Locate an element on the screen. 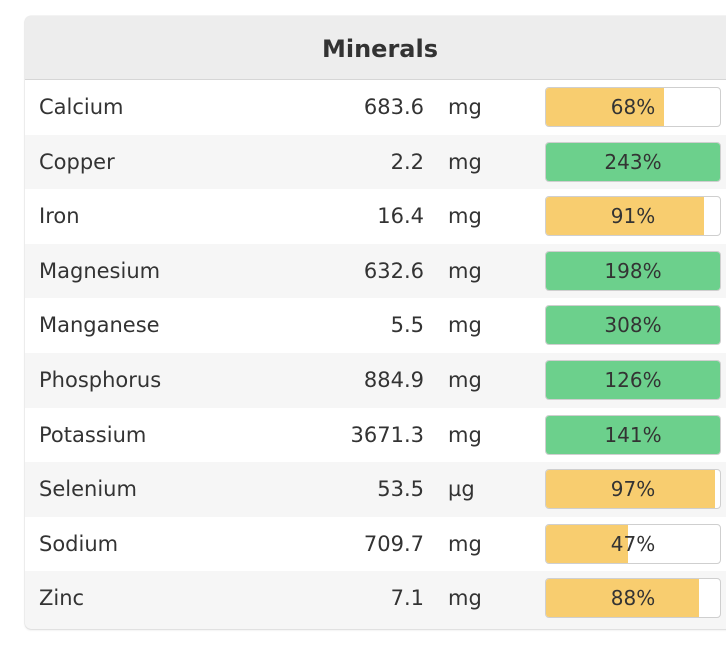  percent-label: 88% is located at coordinates (633, 598).